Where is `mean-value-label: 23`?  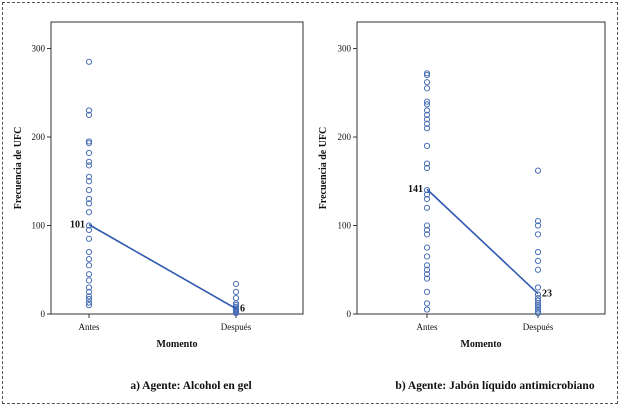
mean-value-label: 23 is located at coordinates (547, 294).